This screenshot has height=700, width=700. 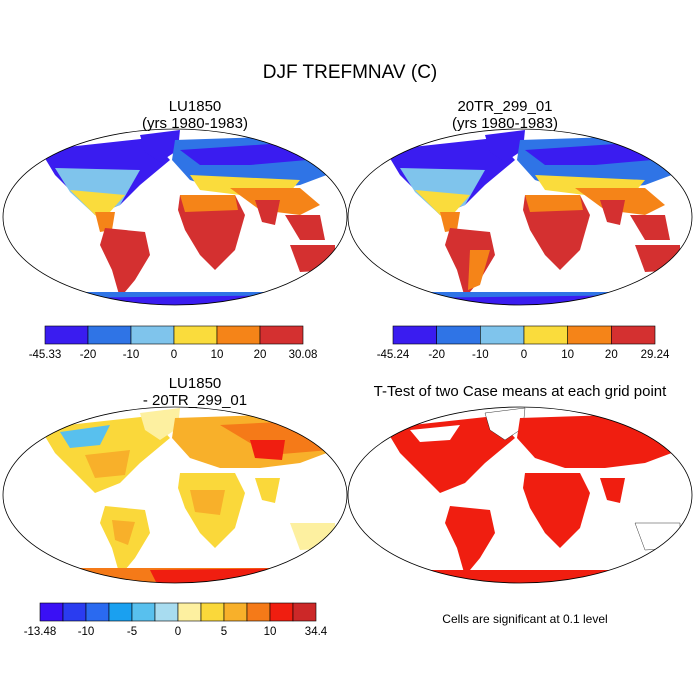 I want to click on greenland, so click(x=160, y=146).